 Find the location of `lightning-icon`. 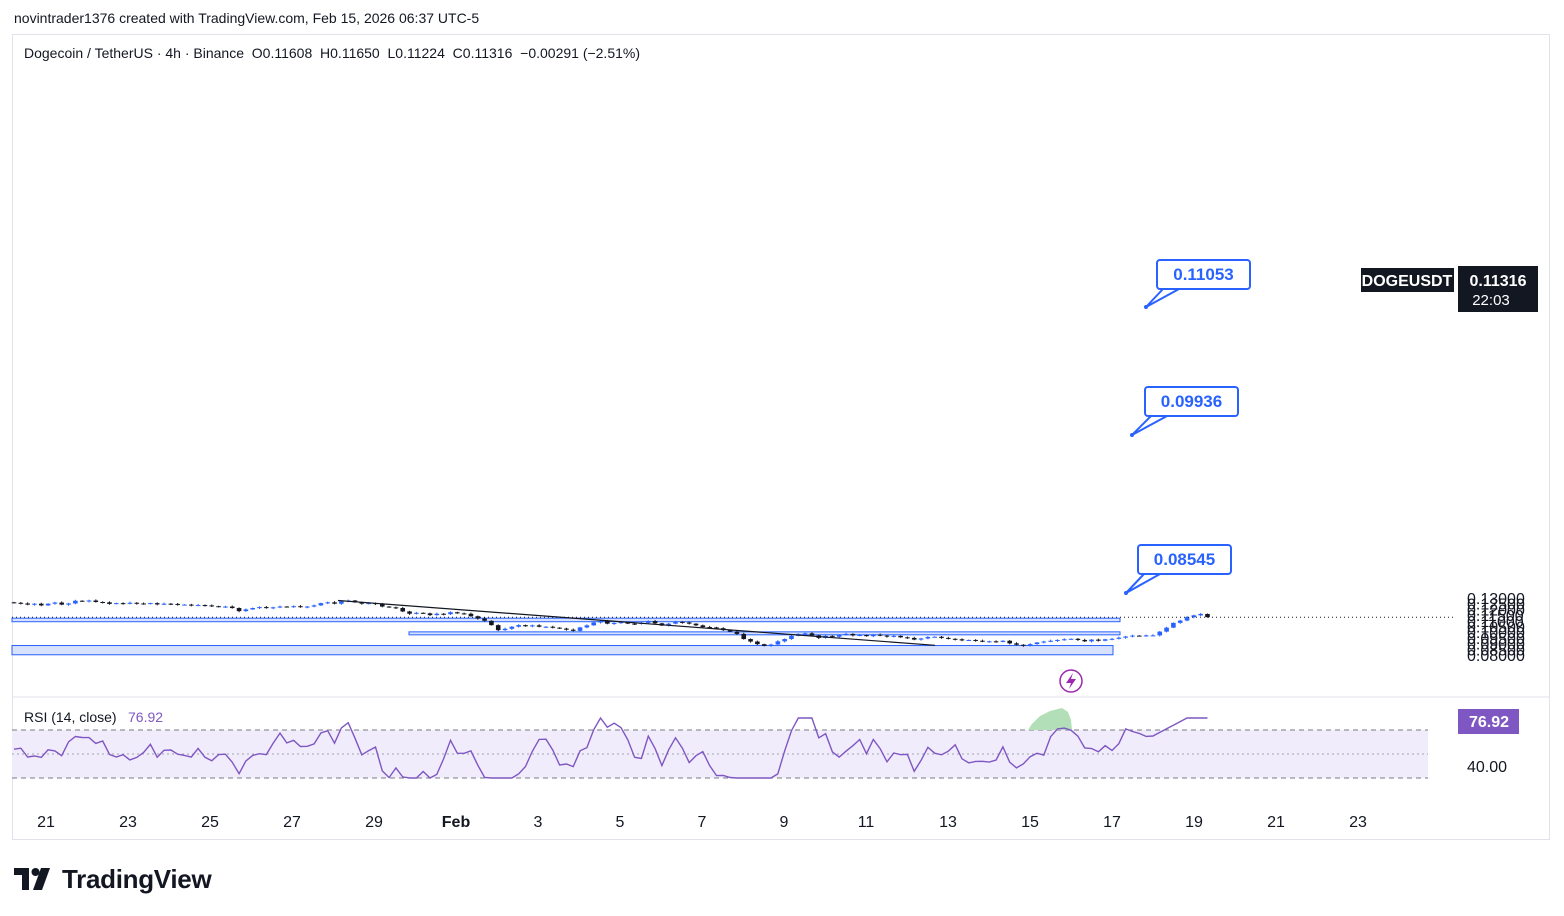

lightning-icon is located at coordinates (1071, 681).